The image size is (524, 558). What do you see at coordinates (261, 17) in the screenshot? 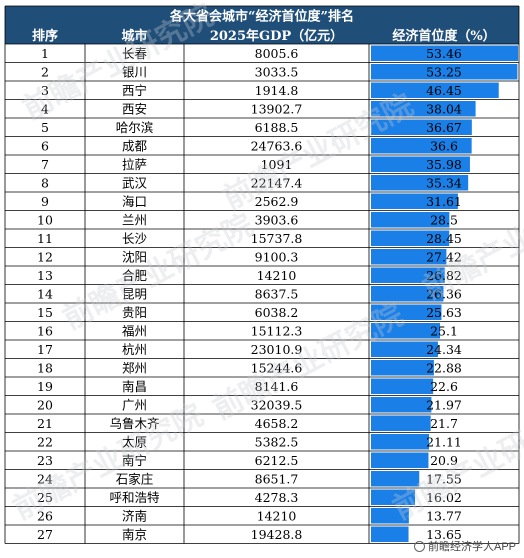
I see `chart-title: 各大省会城市“经济首位度”排名` at bounding box center [261, 17].